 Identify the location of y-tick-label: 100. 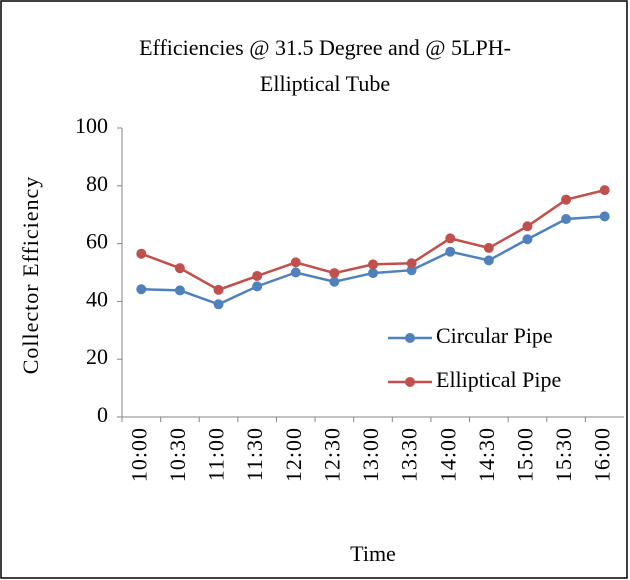
(91, 125).